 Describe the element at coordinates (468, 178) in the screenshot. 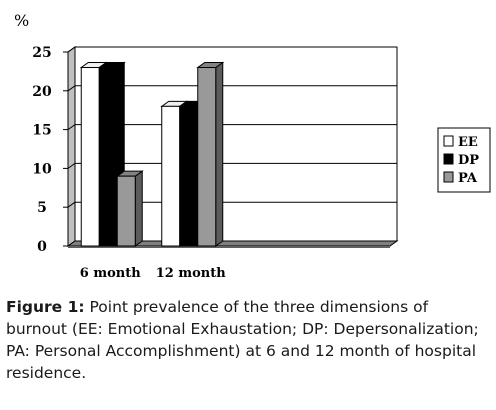

I see `legend-label: PA` at that location.